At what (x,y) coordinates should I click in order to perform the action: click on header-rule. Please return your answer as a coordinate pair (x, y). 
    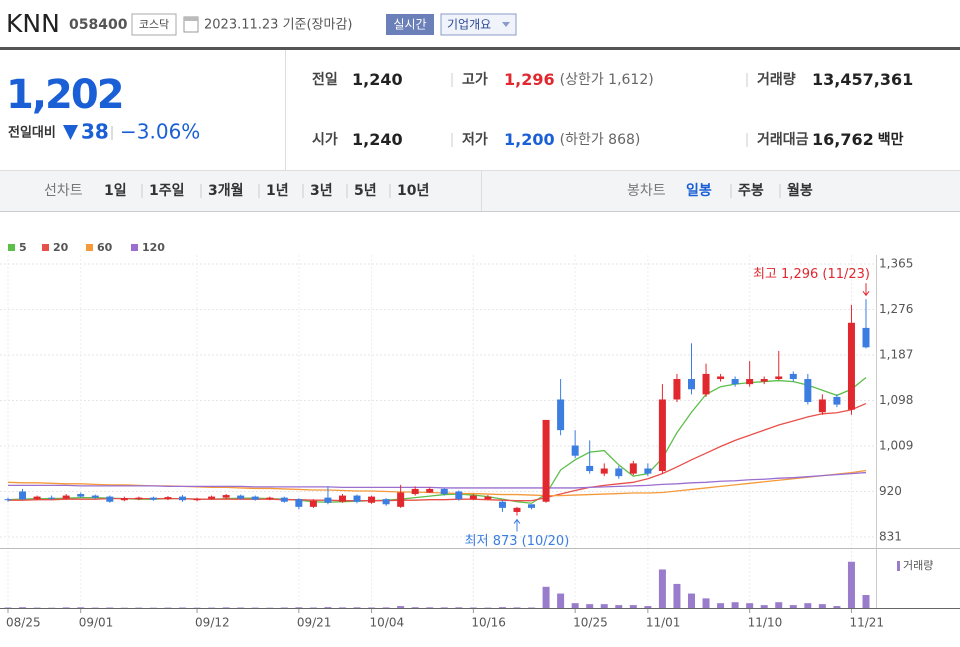
    Looking at the image, I should click on (480, 48).